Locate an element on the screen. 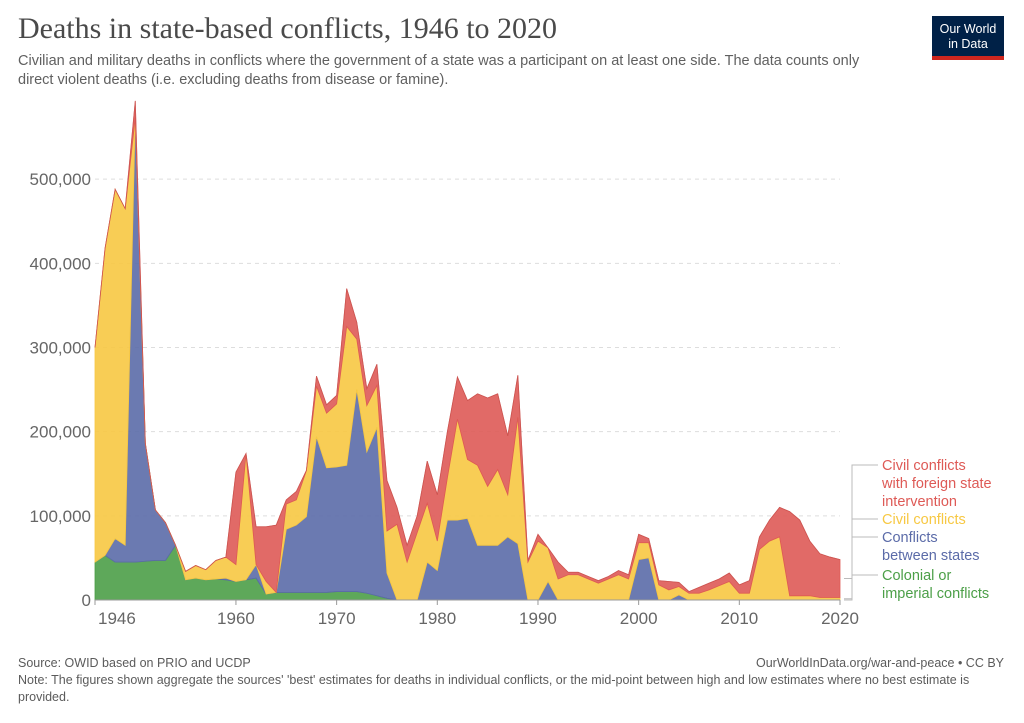 The image size is (1024, 723). y-tick-label: 0 is located at coordinates (86, 600).